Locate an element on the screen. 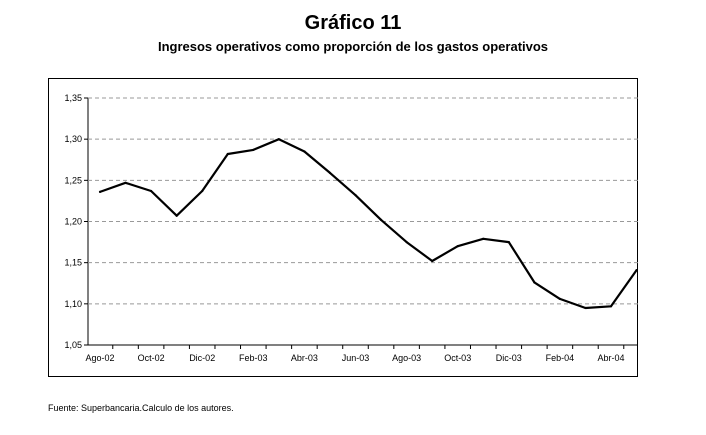  y-tick-label: 1,20 is located at coordinates (73, 222).